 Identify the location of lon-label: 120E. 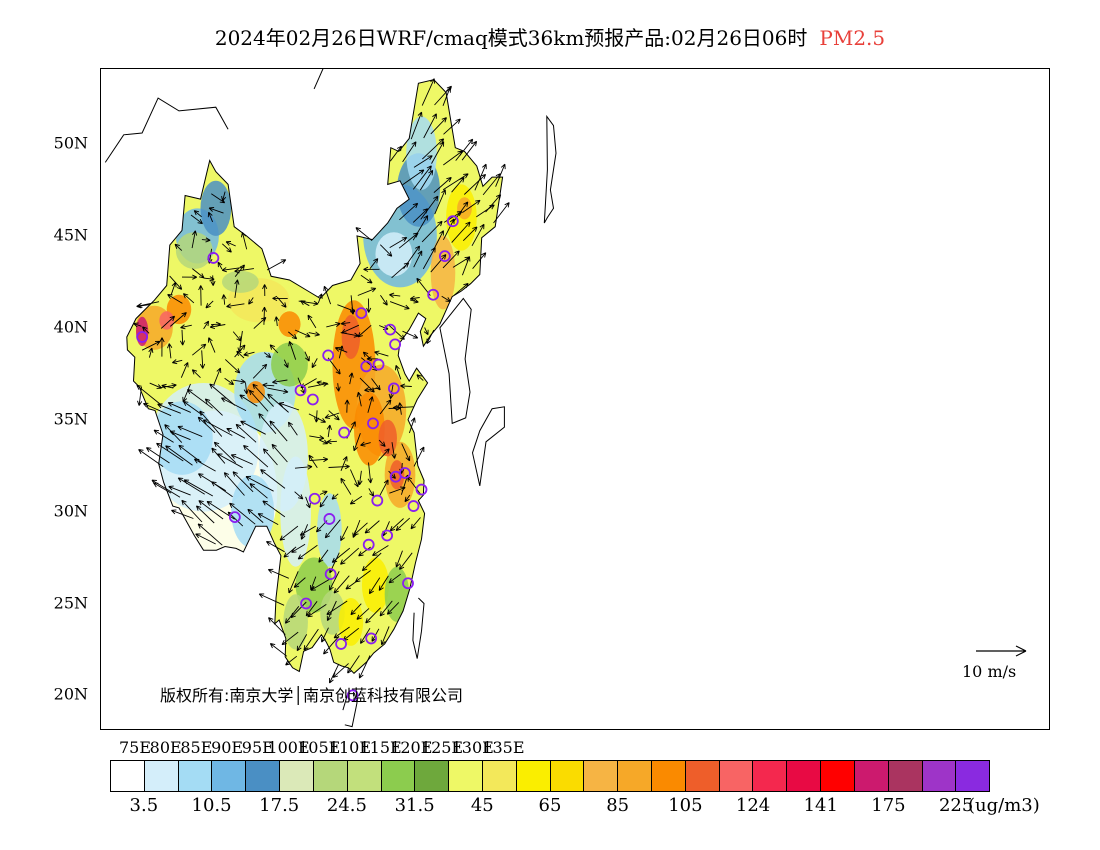
(411, 747).